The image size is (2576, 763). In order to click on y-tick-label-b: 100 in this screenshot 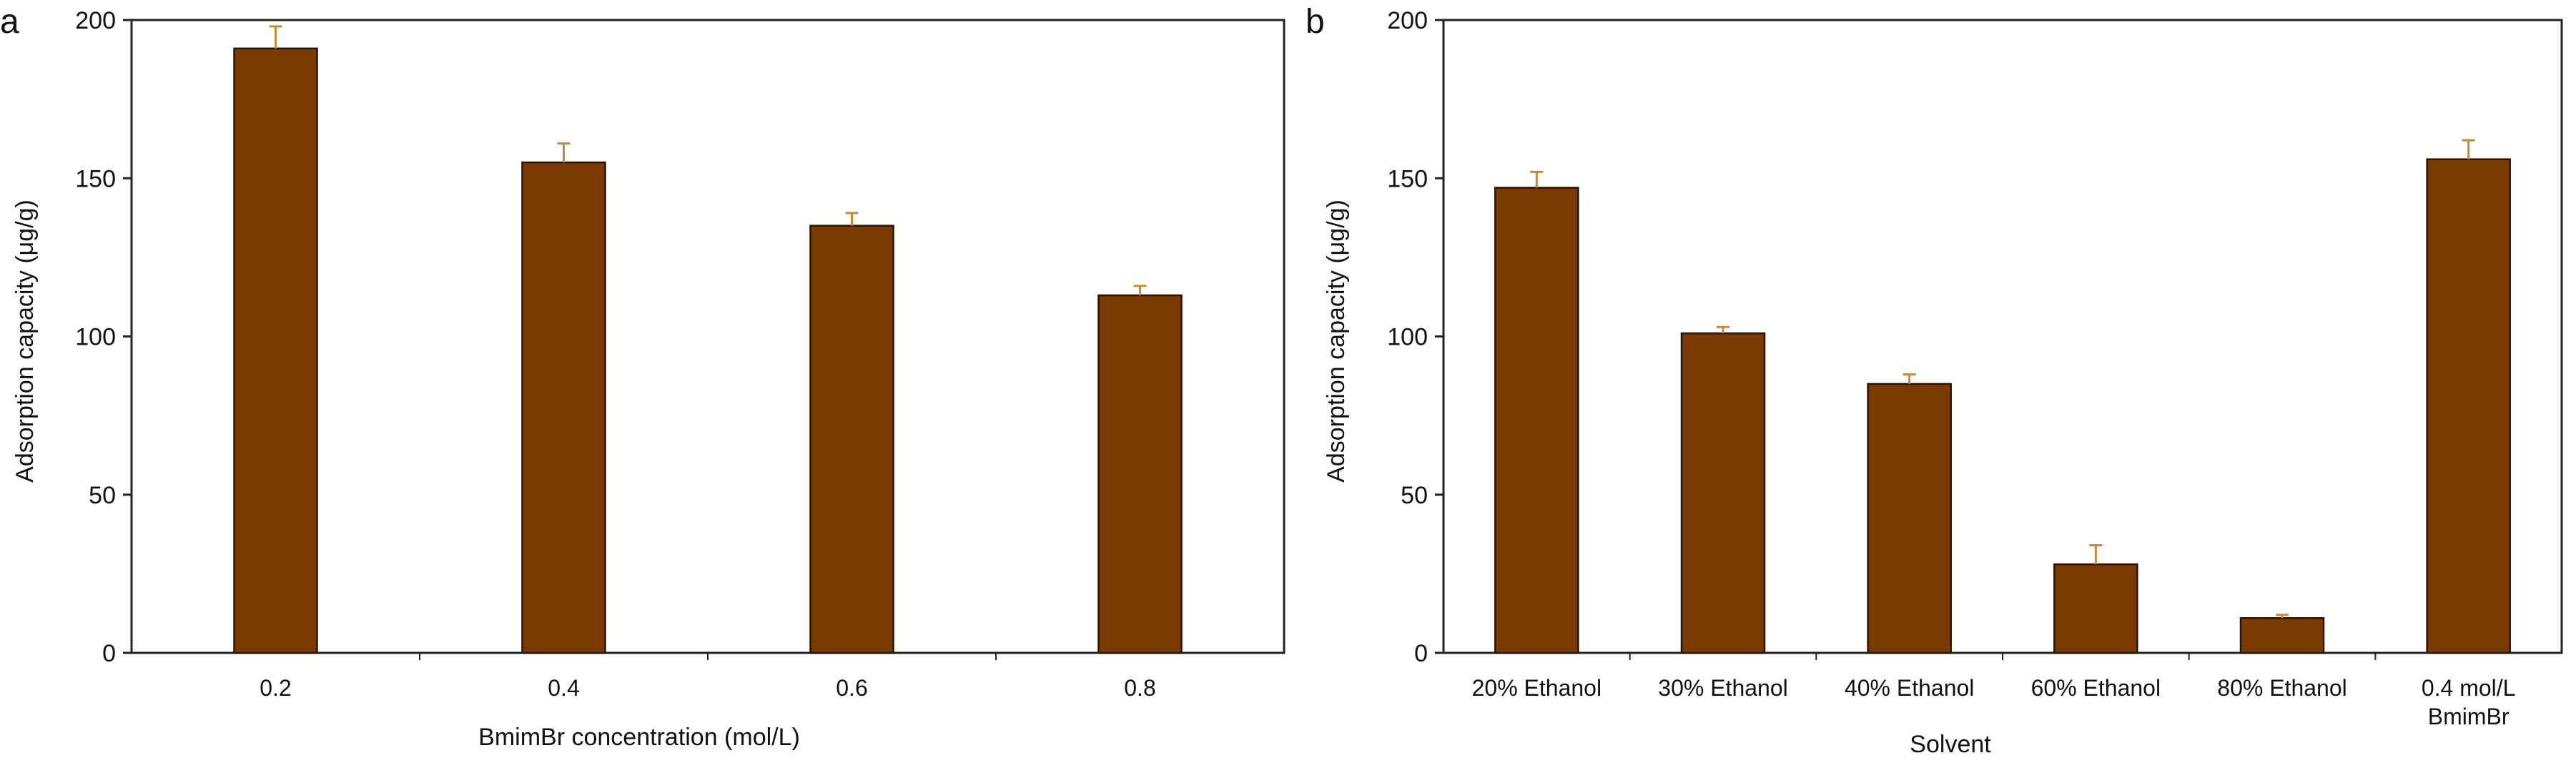, I will do `click(1407, 337)`.